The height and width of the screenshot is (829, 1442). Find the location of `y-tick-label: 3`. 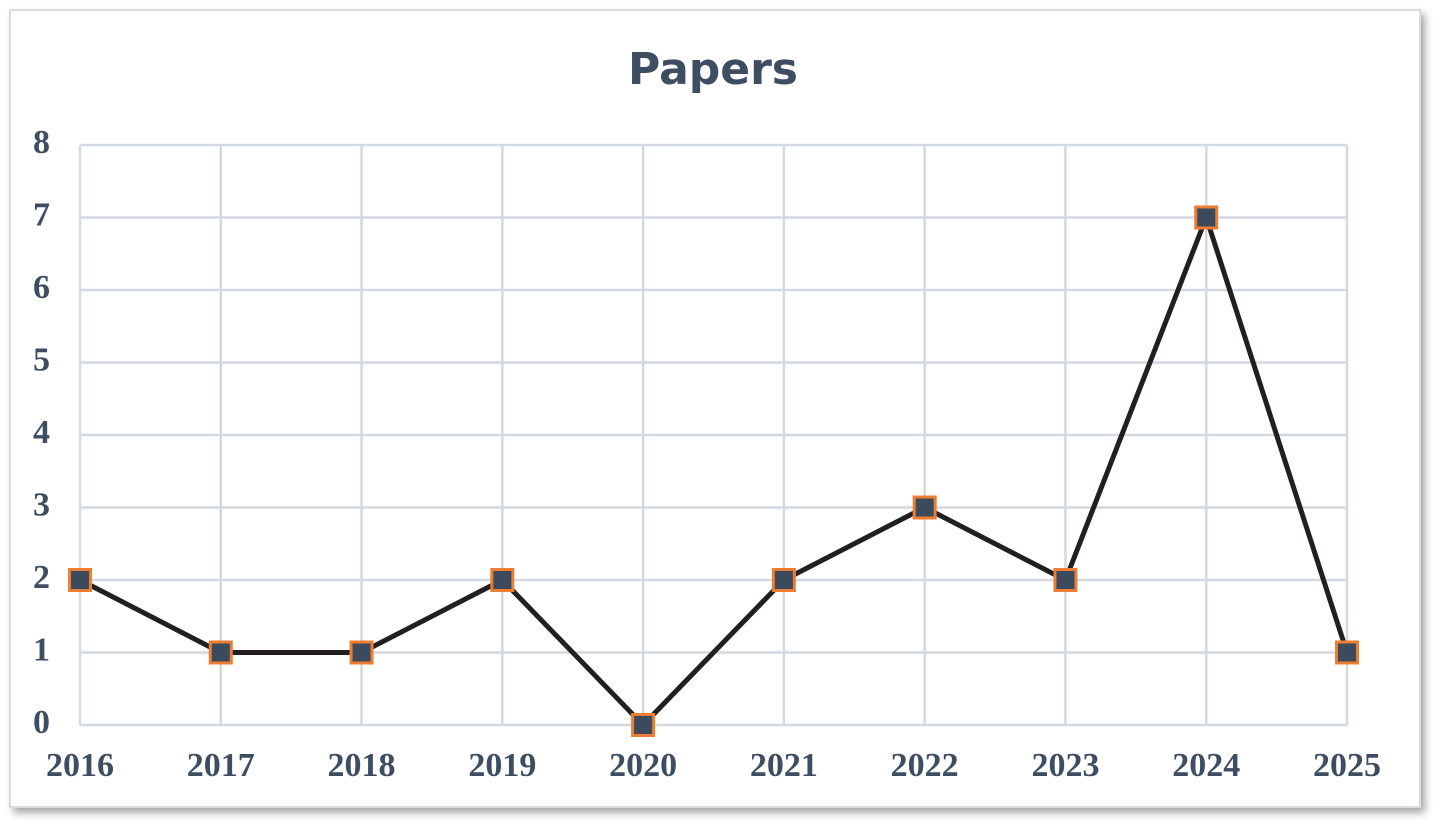

y-tick-label: 3 is located at coordinates (41, 504).